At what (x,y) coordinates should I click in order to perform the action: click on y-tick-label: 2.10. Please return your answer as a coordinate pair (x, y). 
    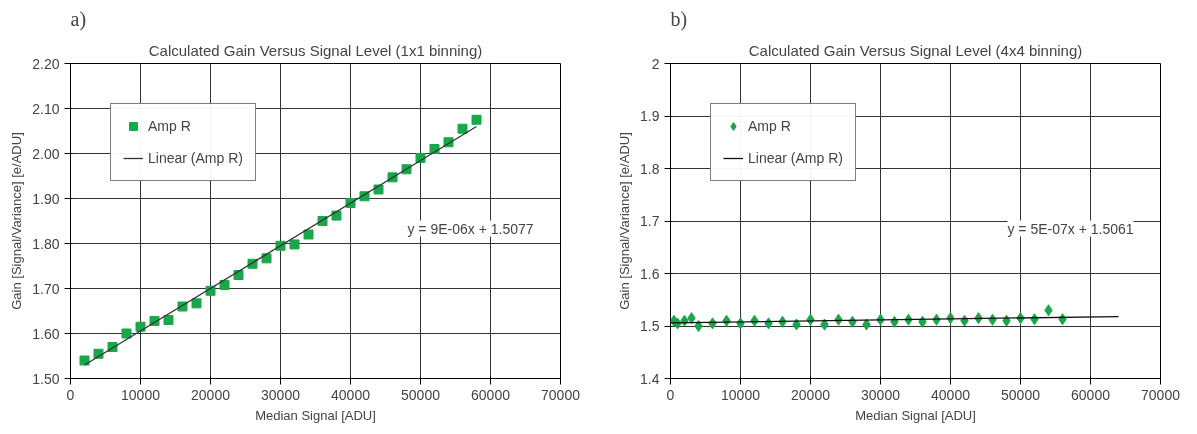
    Looking at the image, I should click on (46, 108).